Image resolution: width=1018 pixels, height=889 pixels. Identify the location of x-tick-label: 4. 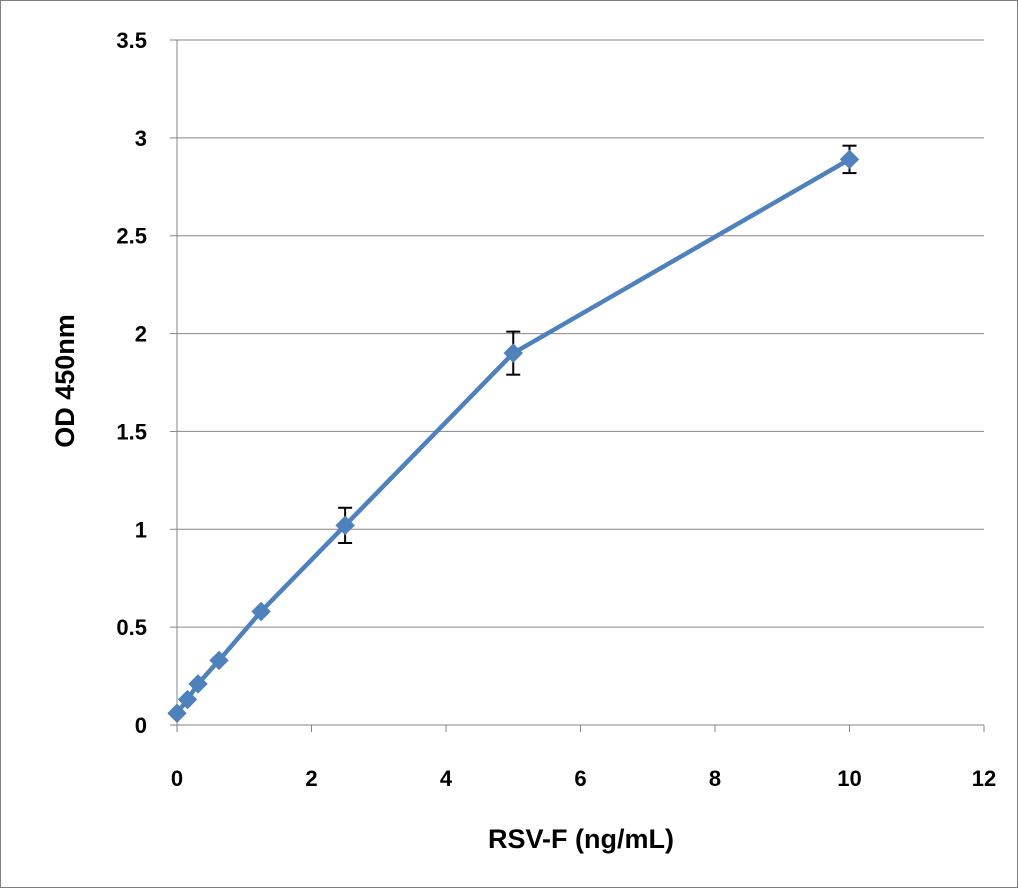
(446, 778).